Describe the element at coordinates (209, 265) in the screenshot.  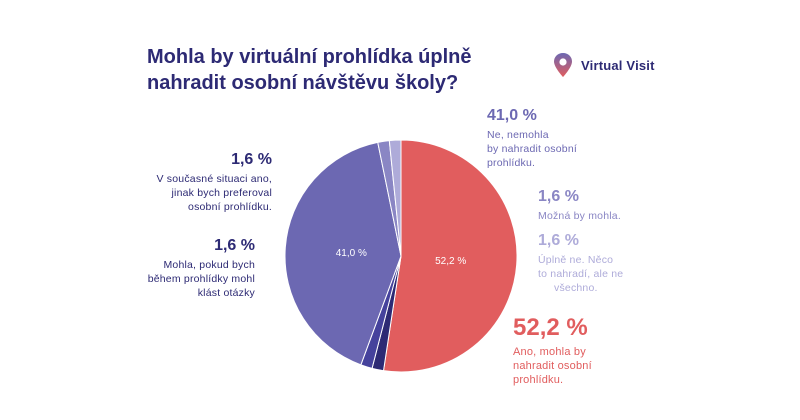
I see `desc-line: Mohla, pokud bych` at that location.